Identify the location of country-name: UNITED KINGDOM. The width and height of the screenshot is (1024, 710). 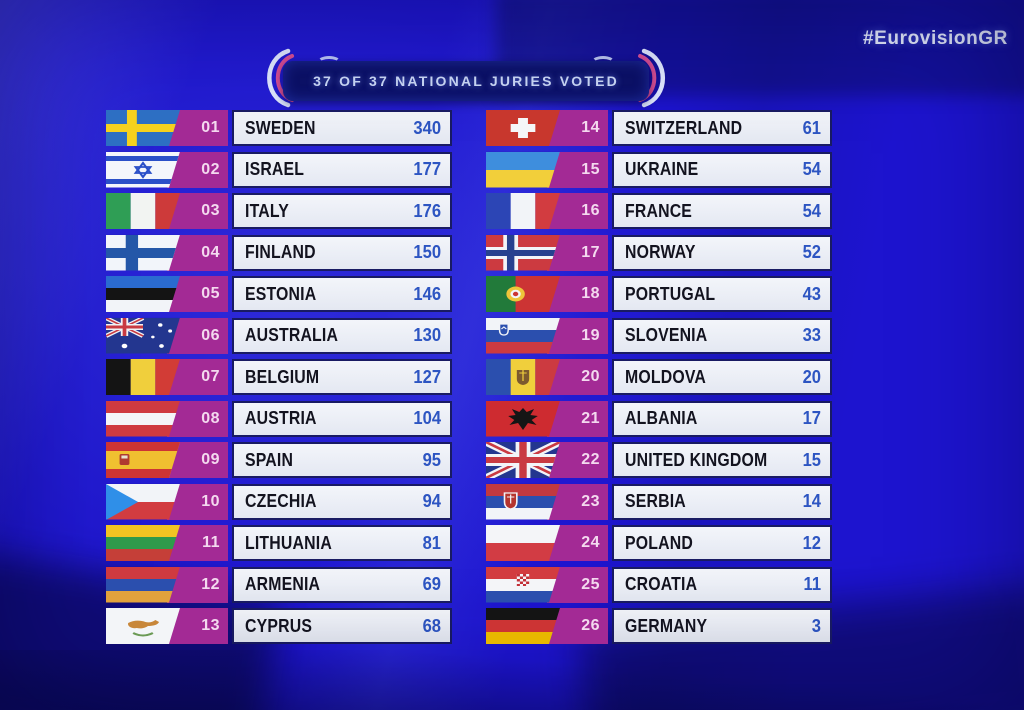
(696, 459).